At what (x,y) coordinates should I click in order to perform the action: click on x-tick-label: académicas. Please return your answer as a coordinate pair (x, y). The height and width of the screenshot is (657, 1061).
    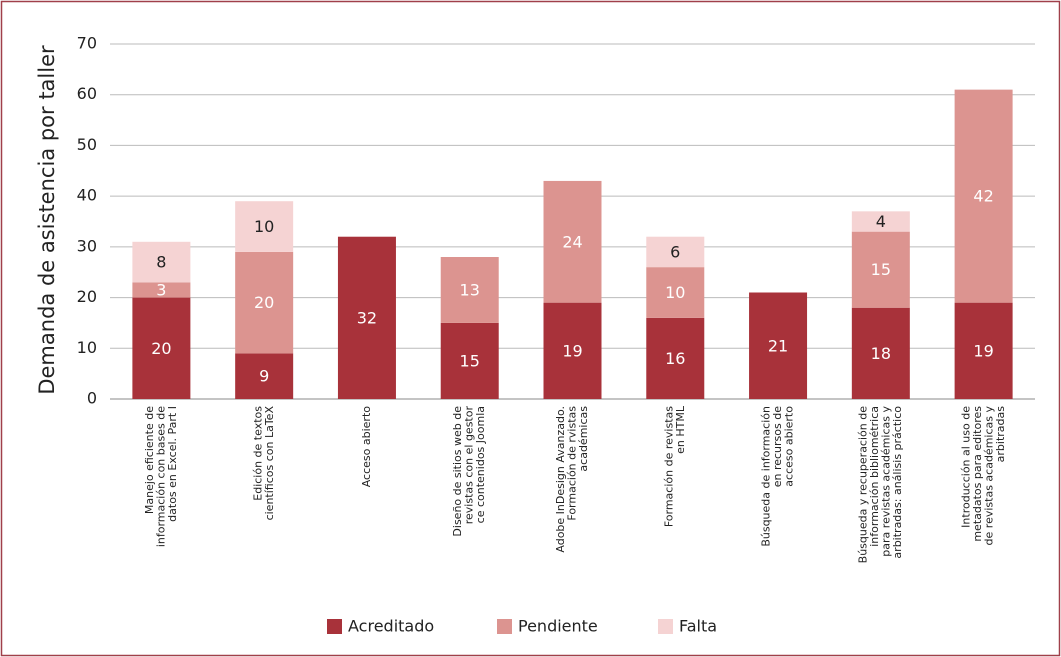
    Looking at the image, I should click on (583, 439).